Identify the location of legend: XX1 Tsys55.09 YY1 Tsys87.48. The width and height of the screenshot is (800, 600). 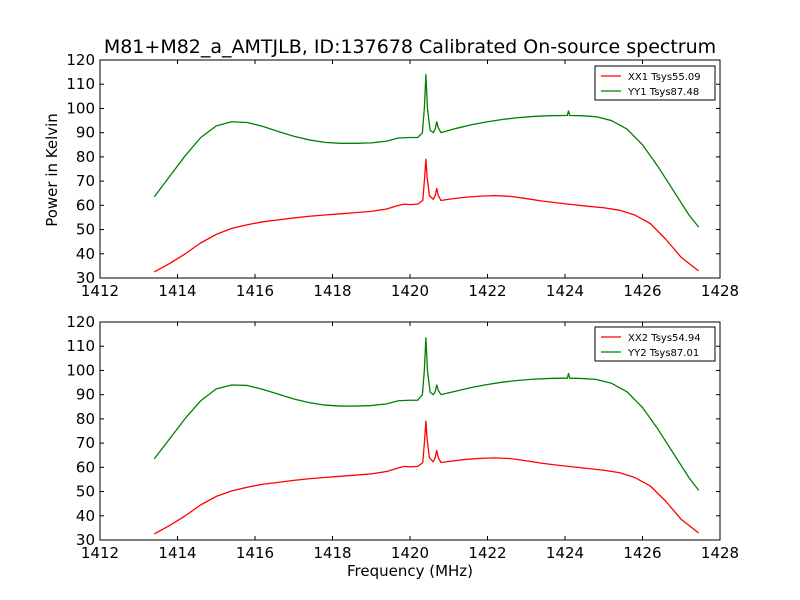
(655, 83).